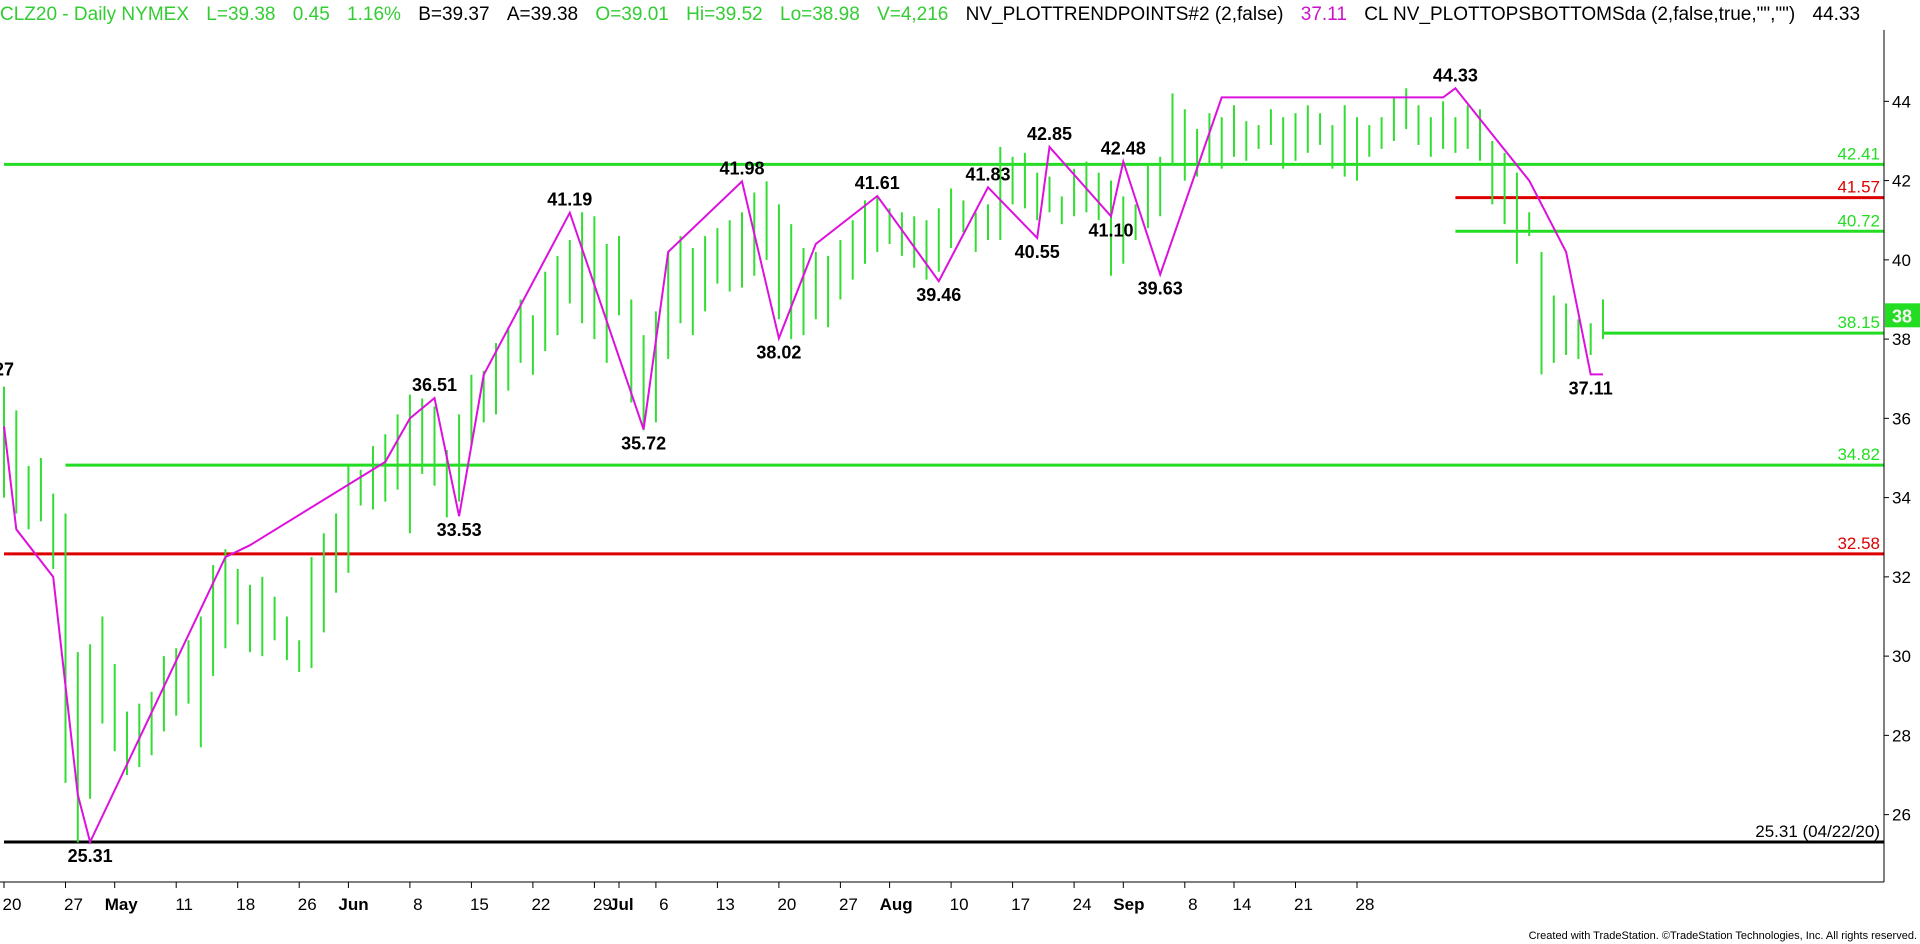 This screenshot has width=1920, height=944. I want to click on low-price: Lo=38.98, so click(820, 14).